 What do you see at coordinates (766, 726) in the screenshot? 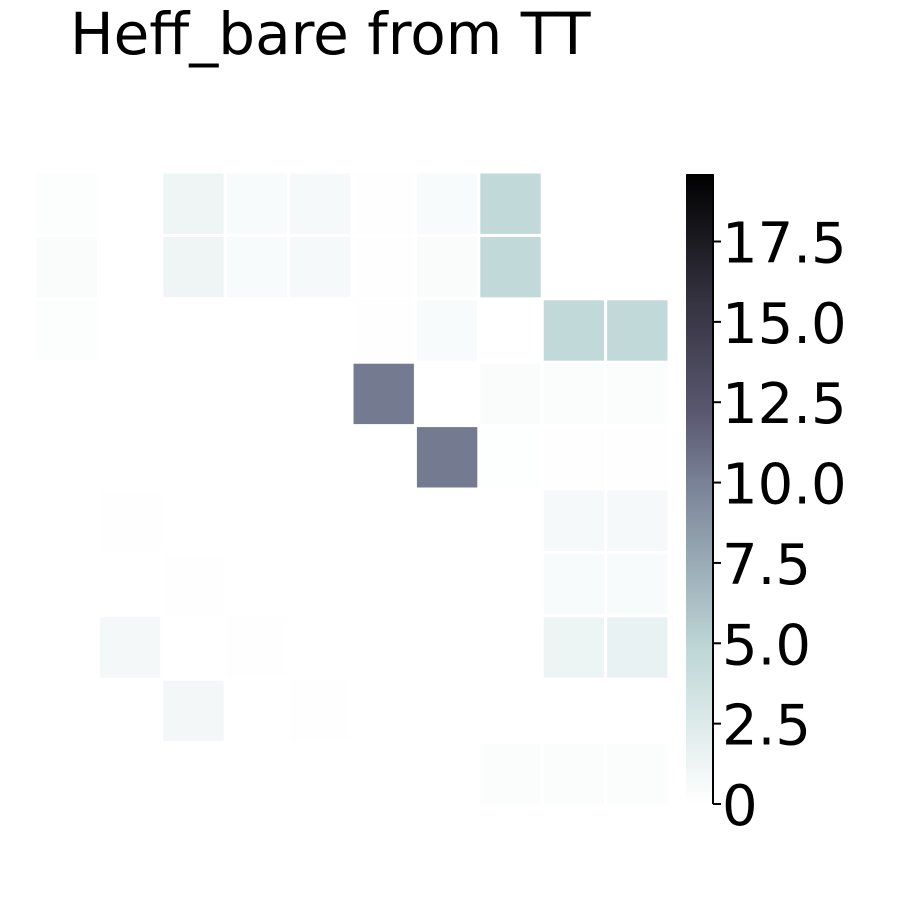
I see `colorbar-tick-label: 2.5` at bounding box center [766, 726].